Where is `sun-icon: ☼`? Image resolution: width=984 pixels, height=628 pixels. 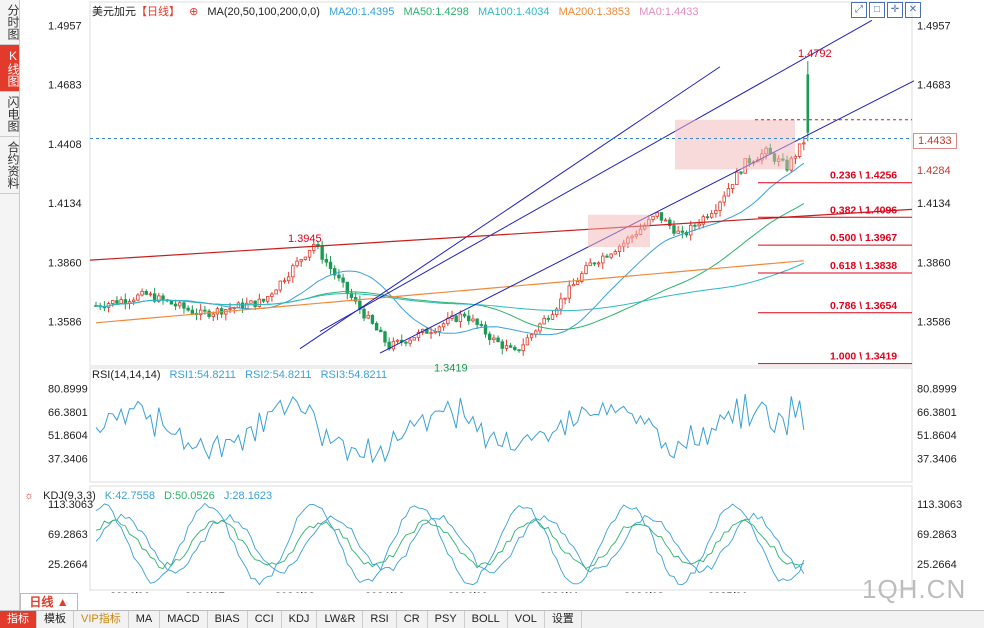 sun-icon: ☼ is located at coordinates (29, 496).